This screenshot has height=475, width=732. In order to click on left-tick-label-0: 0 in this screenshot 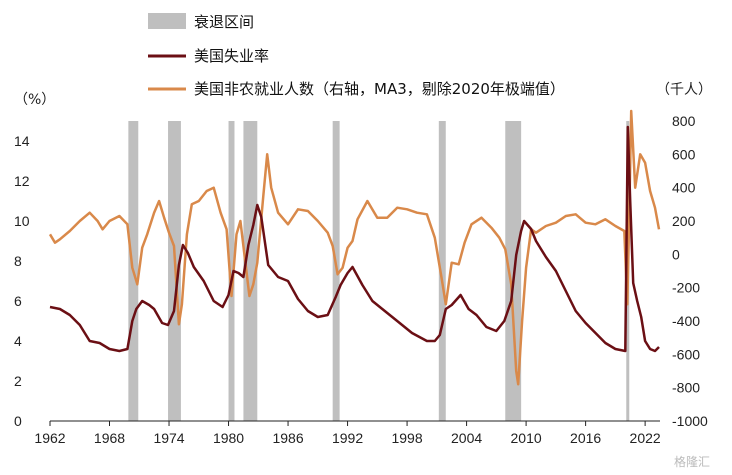, I will do `click(18, 421)`.